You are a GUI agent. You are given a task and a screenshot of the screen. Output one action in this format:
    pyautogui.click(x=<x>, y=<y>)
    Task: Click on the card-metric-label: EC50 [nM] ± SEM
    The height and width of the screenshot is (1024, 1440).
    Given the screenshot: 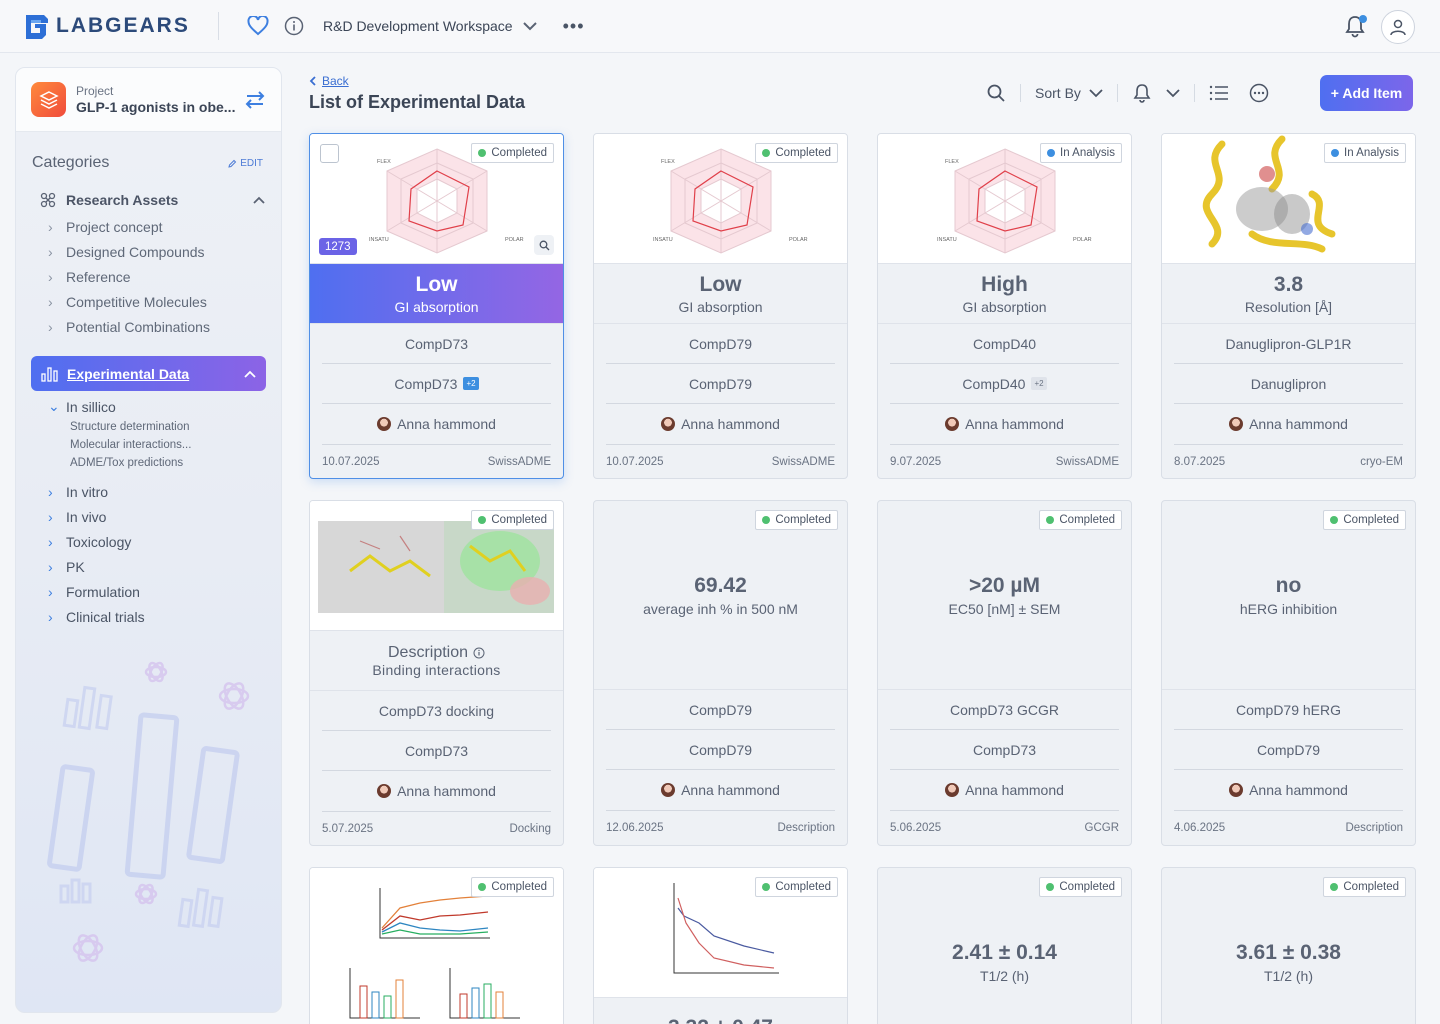 What is the action you would take?
    pyautogui.click(x=1004, y=608)
    